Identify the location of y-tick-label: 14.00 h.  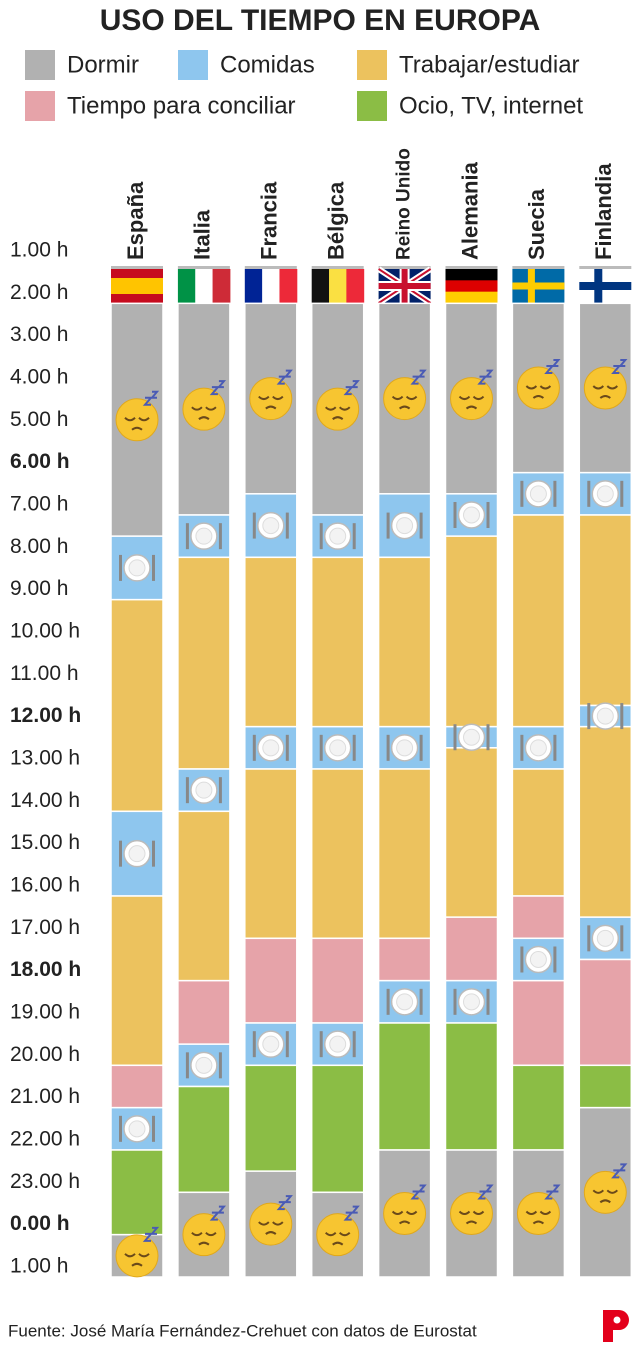
(45, 800).